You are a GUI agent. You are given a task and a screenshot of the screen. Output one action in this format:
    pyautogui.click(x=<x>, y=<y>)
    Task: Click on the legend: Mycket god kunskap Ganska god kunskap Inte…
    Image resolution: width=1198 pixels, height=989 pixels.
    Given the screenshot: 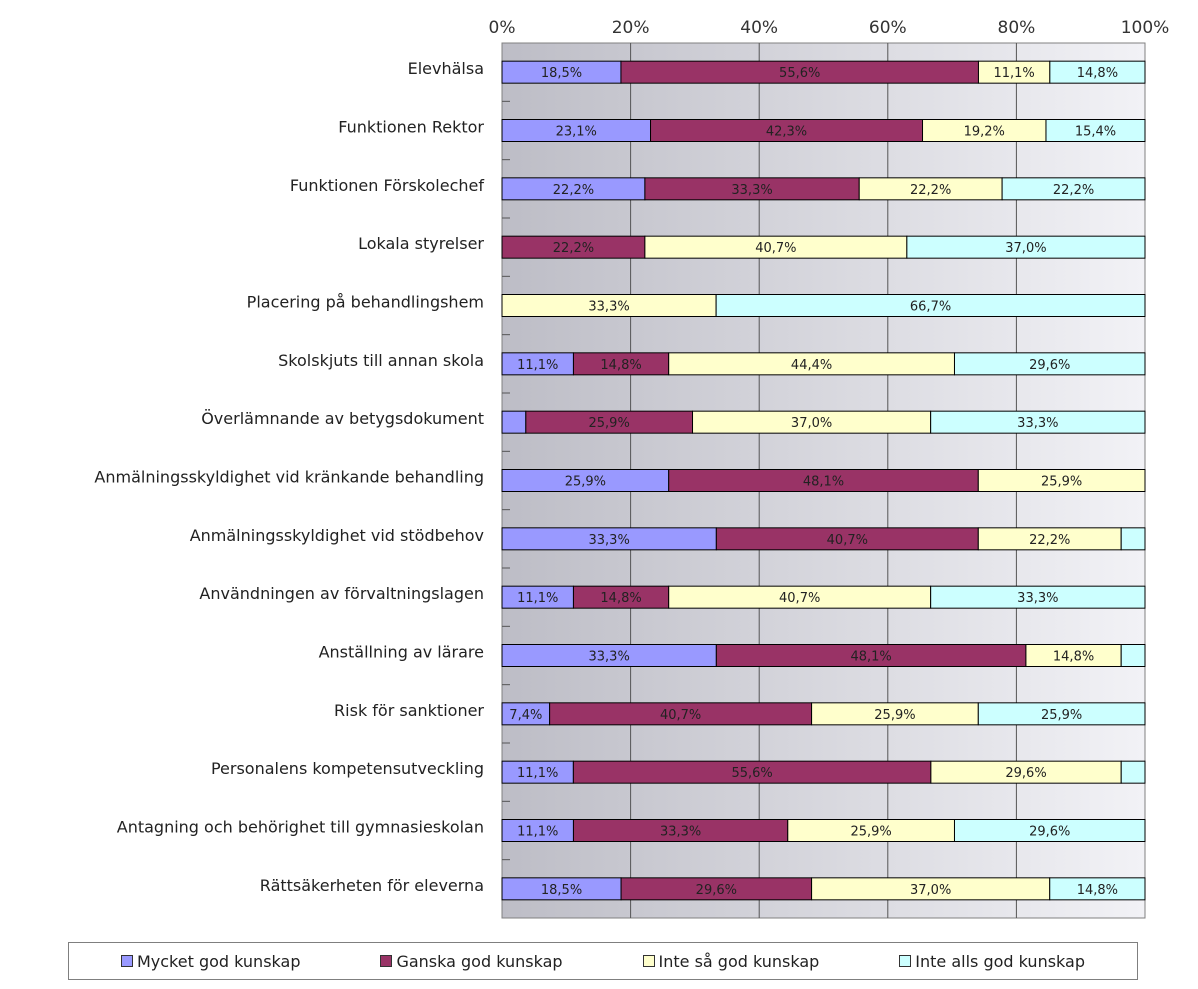 What is the action you would take?
    pyautogui.click(x=603, y=961)
    